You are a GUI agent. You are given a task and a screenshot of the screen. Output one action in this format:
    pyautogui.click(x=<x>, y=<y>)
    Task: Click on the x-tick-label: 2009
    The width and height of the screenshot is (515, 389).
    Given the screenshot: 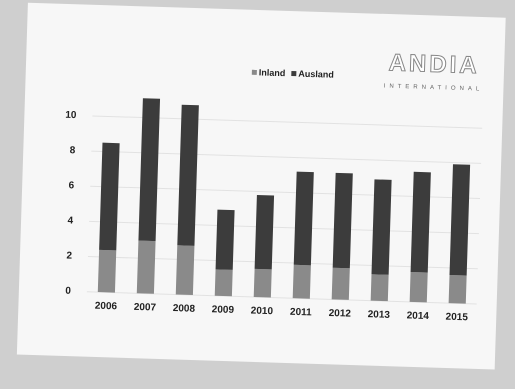 What is the action you would take?
    pyautogui.click(x=223, y=310)
    